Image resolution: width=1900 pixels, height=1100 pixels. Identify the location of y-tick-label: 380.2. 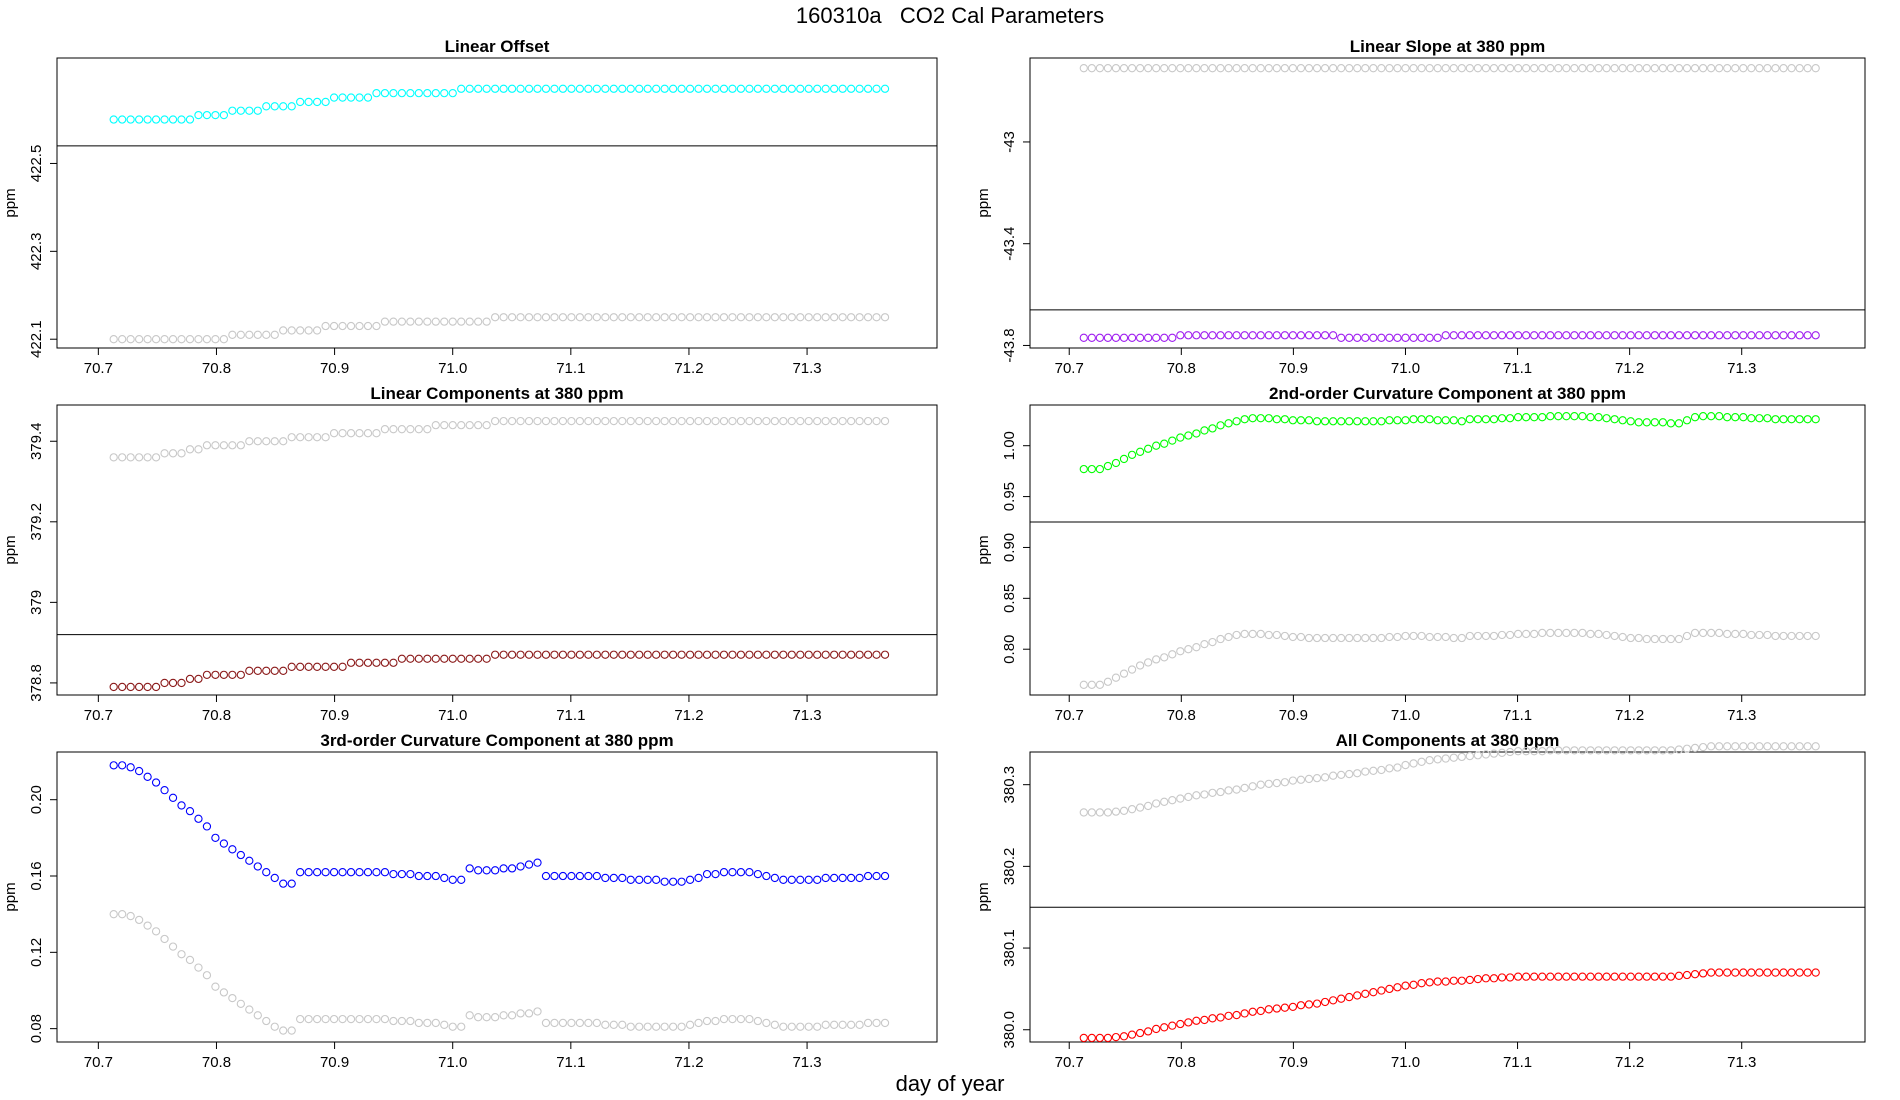
(1009, 867).